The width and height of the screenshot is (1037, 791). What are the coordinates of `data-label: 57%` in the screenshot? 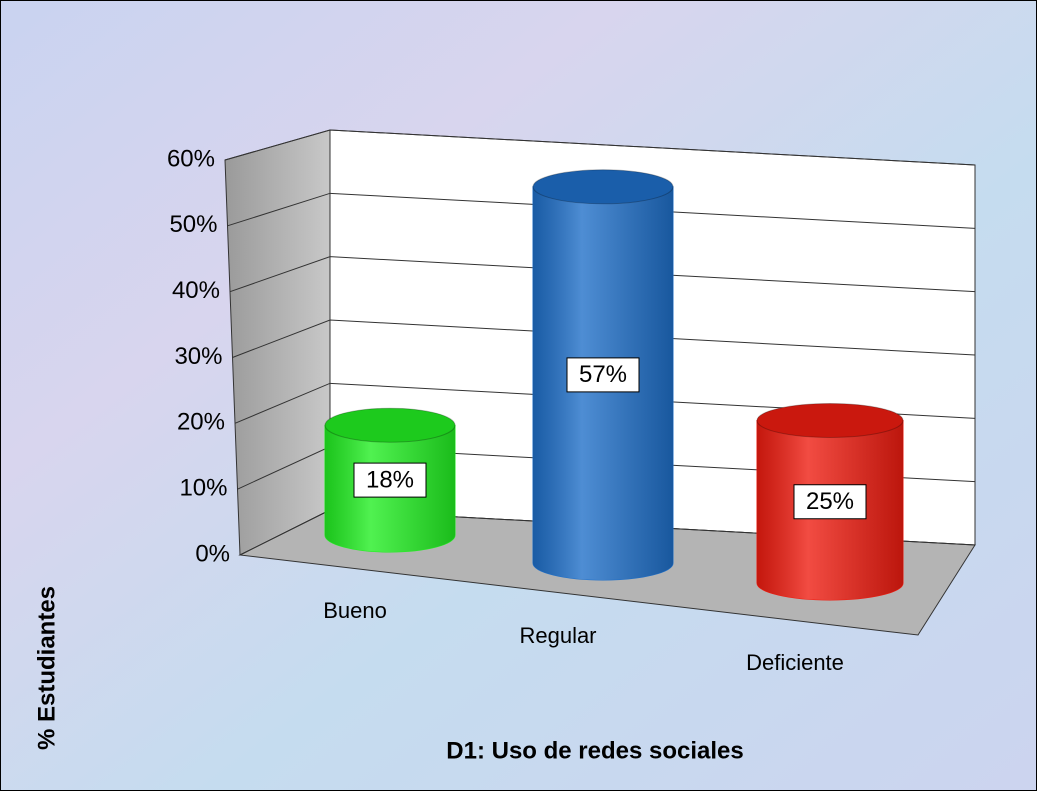 It's located at (603, 374).